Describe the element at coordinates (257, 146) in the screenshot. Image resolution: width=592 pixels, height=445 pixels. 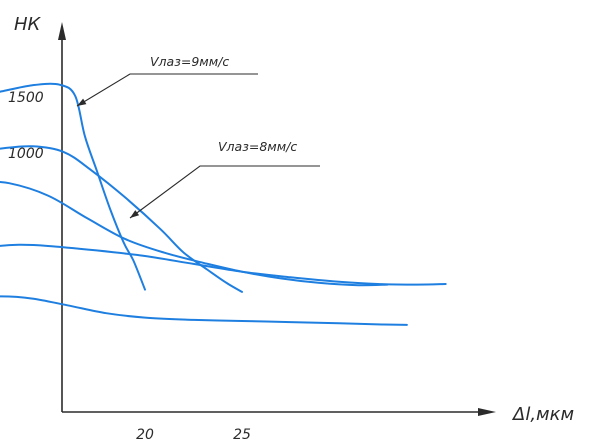
I see `annotation-label: Vлаз=8мм/с` at that location.